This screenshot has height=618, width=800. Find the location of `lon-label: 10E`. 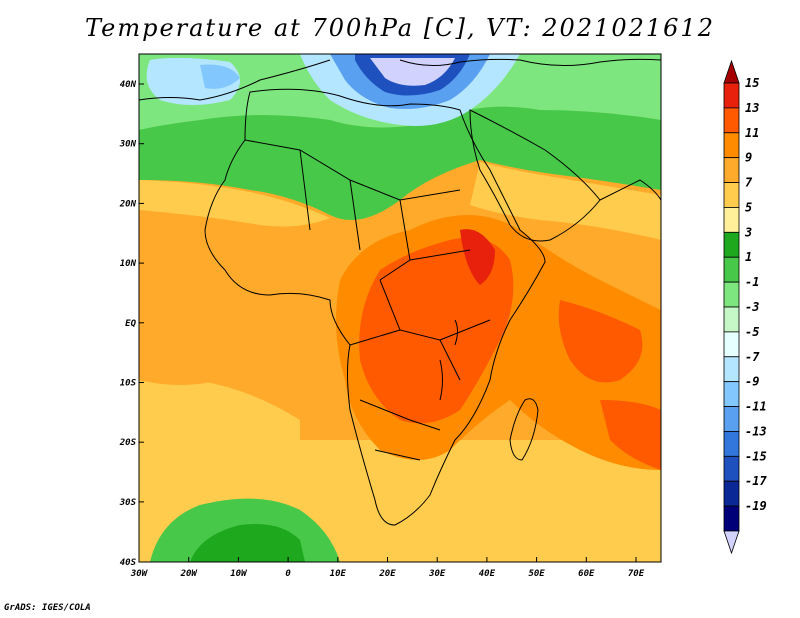

lon-label: 10E is located at coordinates (338, 574).